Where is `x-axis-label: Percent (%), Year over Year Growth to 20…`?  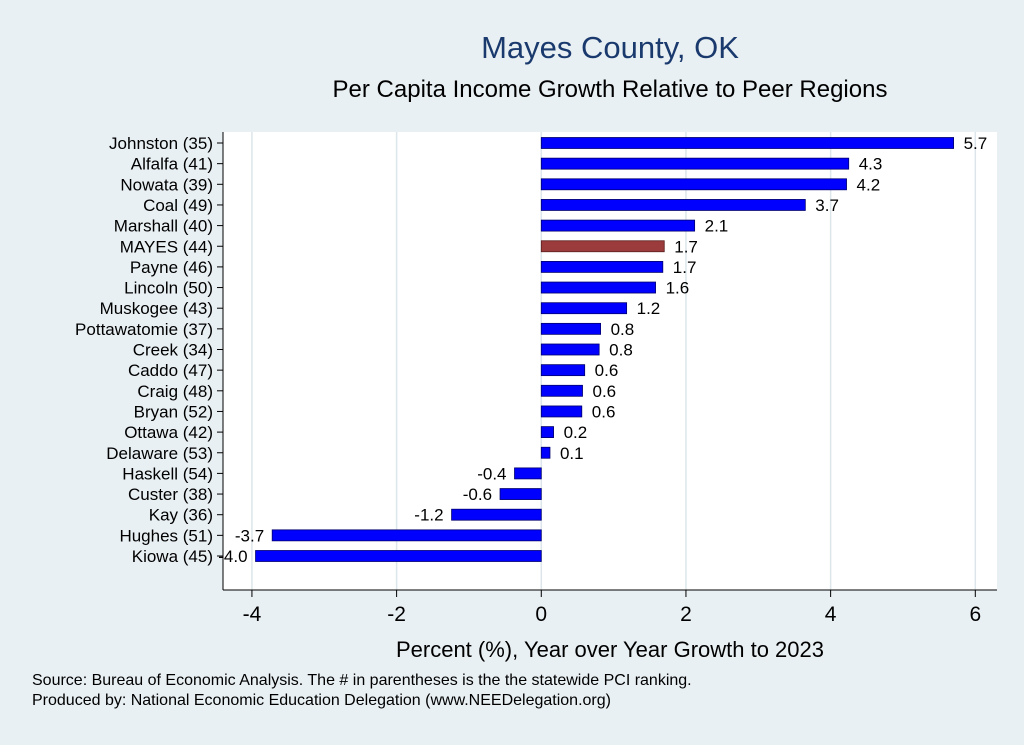 x-axis-label: Percent (%), Year over Year Growth to 20… is located at coordinates (610, 649).